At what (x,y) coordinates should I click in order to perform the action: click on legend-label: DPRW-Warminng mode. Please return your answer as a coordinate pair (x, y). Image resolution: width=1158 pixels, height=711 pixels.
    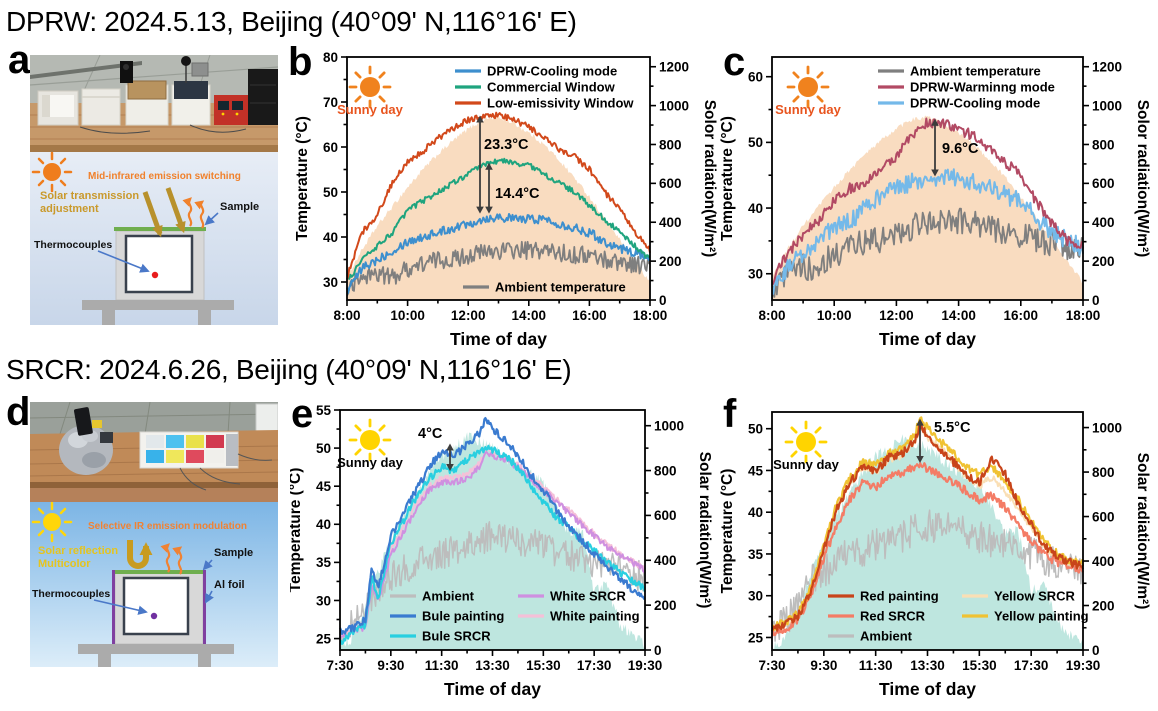
    Looking at the image, I should click on (982, 87).